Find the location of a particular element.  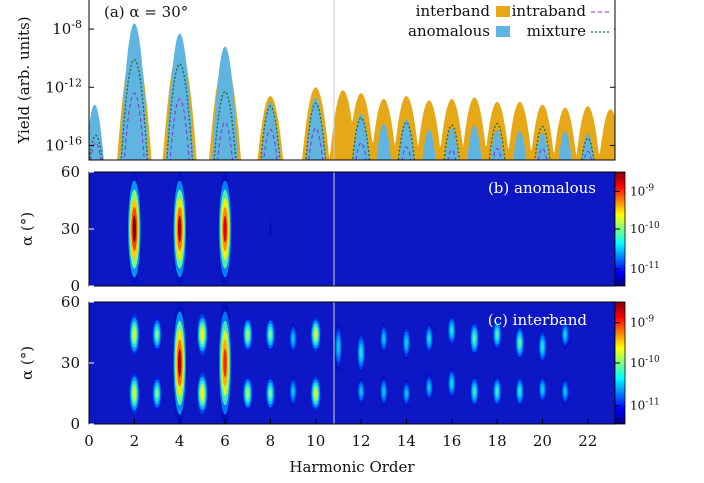

c-ytick-label-2: 60 is located at coordinates (70, 302).